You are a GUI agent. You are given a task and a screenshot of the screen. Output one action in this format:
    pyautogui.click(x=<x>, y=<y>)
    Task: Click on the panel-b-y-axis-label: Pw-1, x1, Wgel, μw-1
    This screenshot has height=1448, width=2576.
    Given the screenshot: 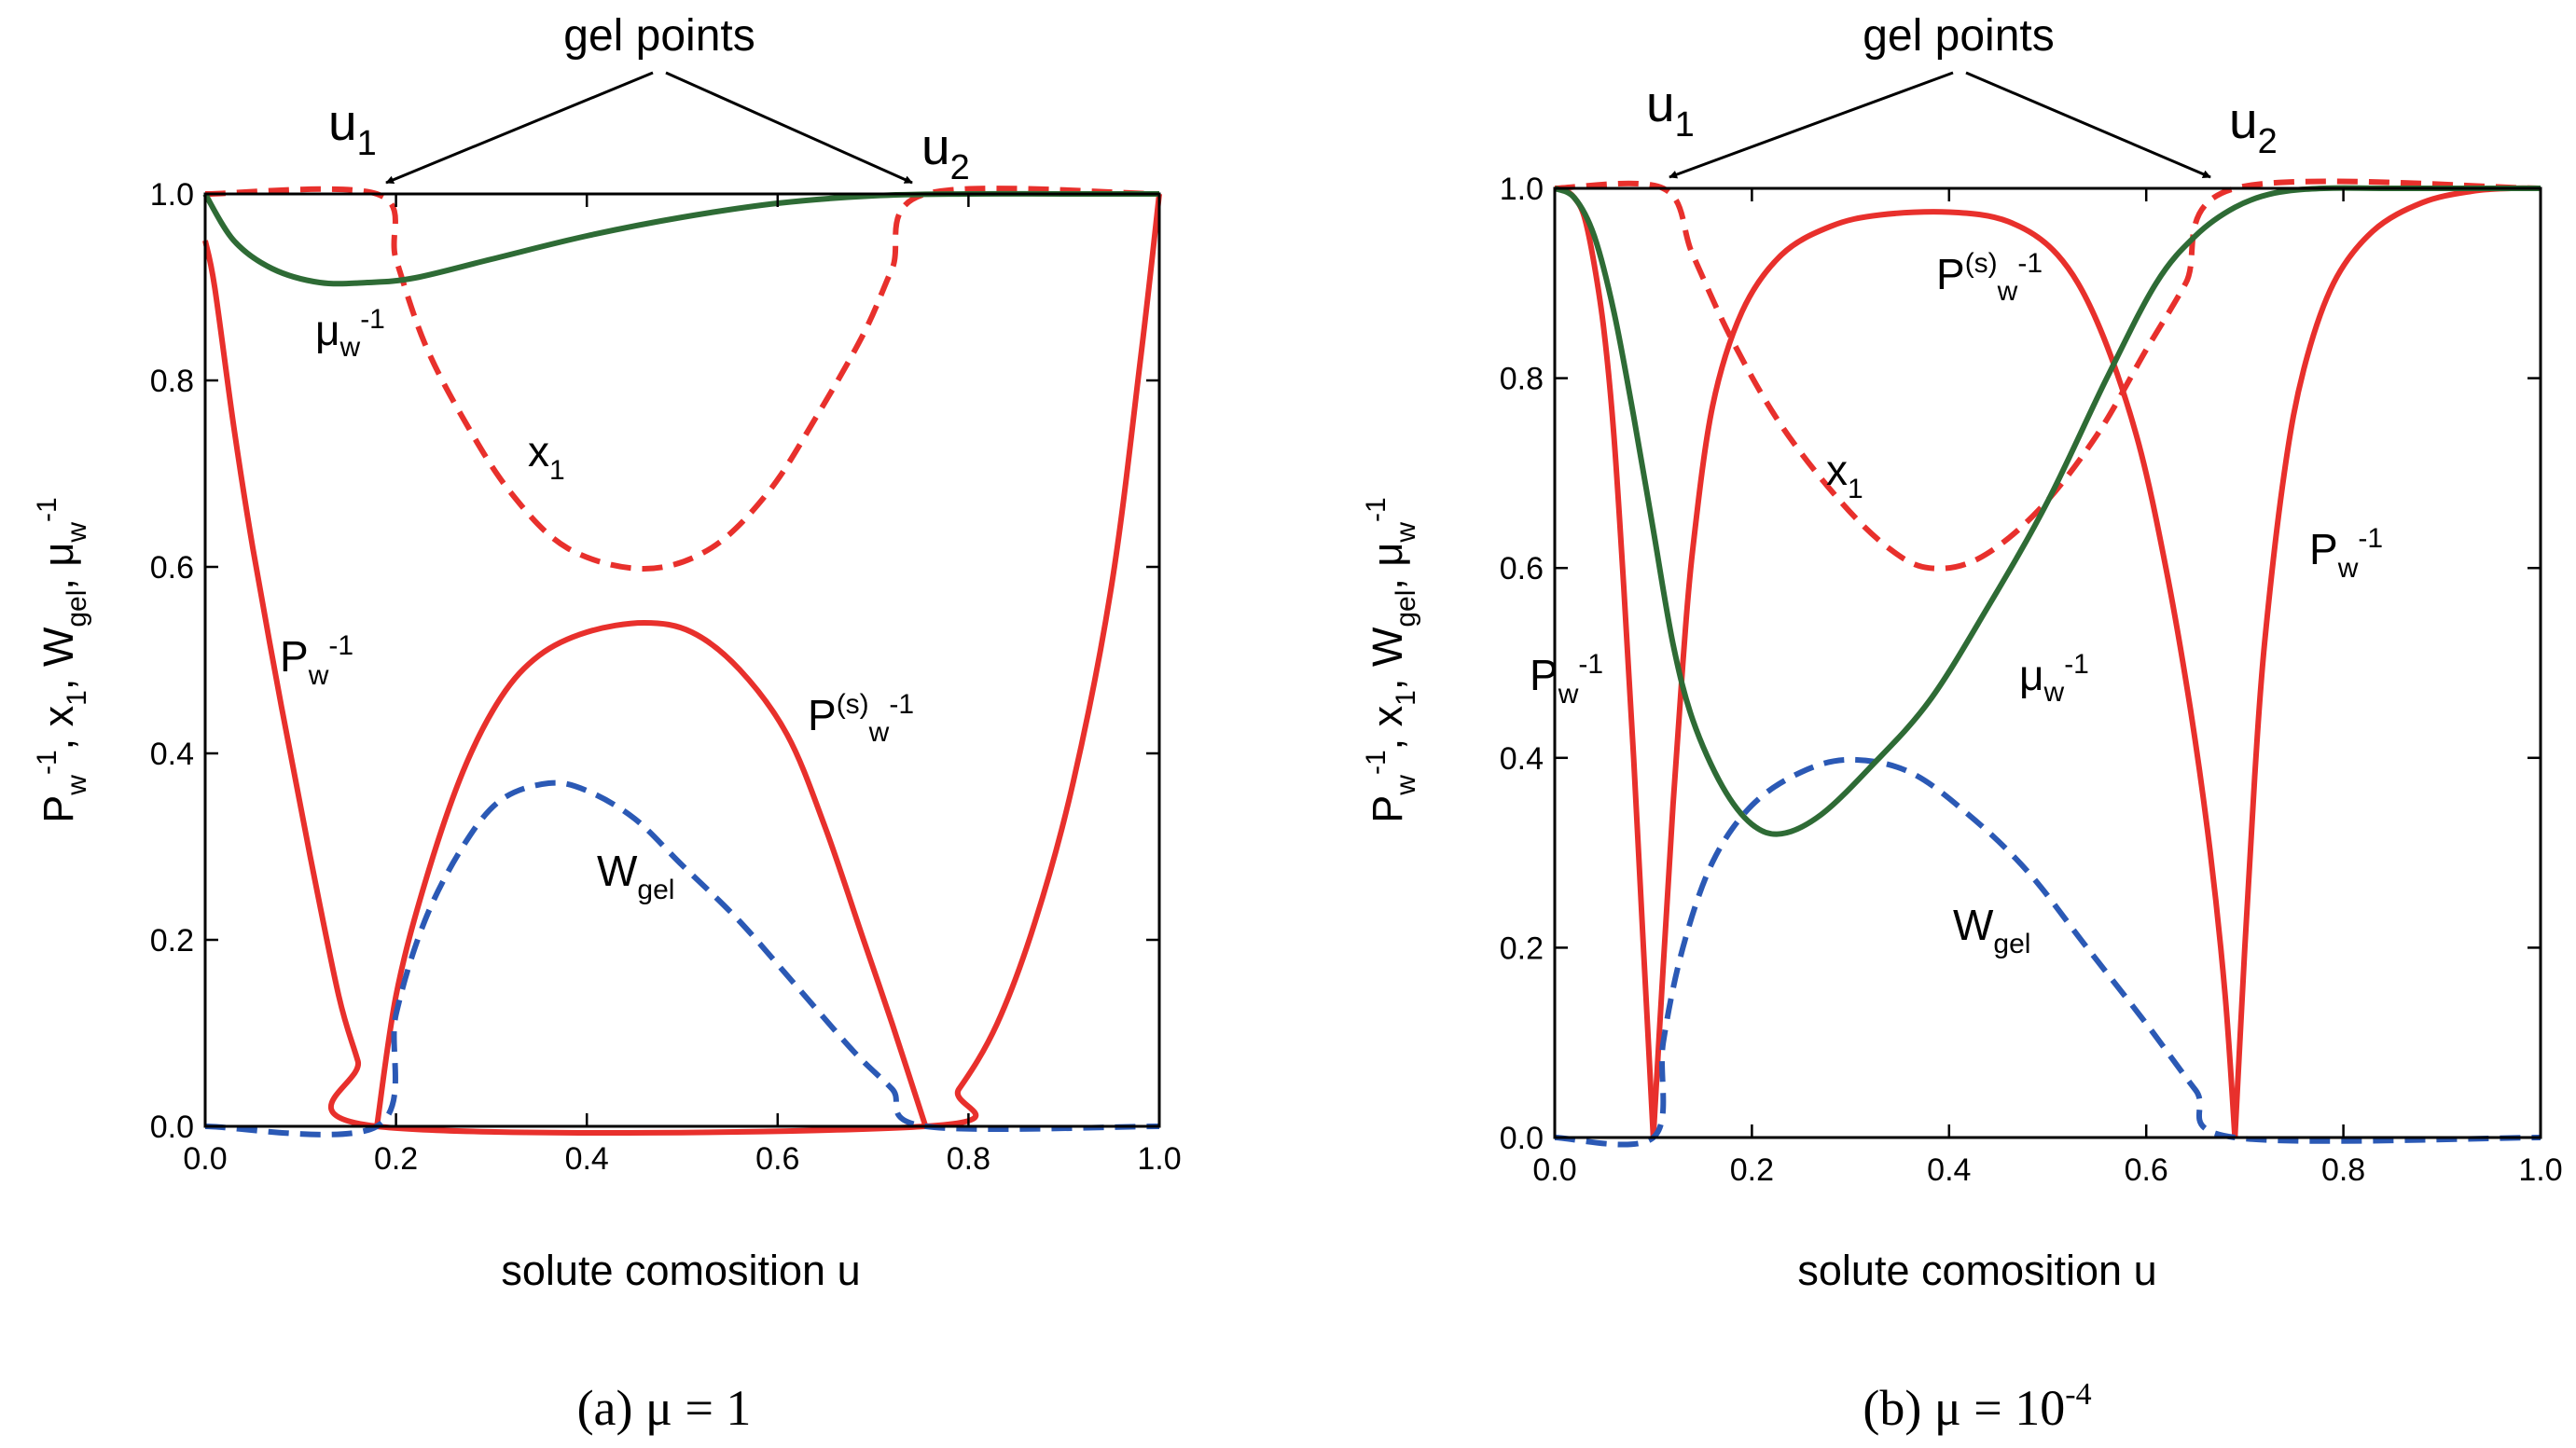 What is the action you would take?
    pyautogui.click(x=1391, y=660)
    